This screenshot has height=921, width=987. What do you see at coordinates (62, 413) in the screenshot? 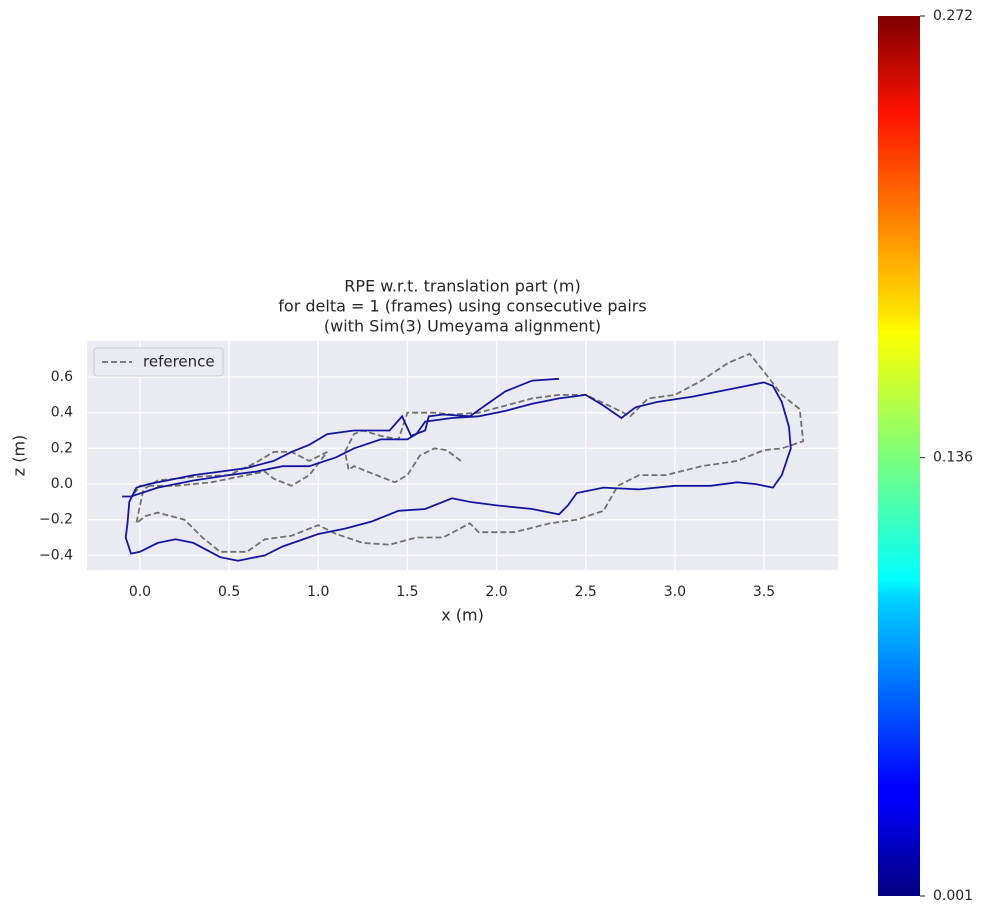
I see `y-tick-label: 0.4` at bounding box center [62, 413].